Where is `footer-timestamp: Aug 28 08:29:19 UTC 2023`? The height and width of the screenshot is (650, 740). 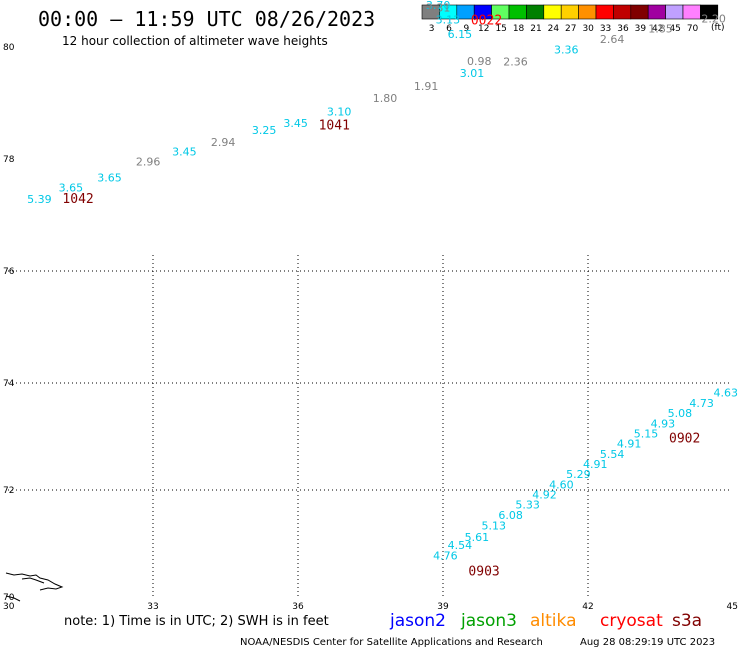
footer-timestamp: Aug 28 08:29:19 UTC 2023 is located at coordinates (647, 642).